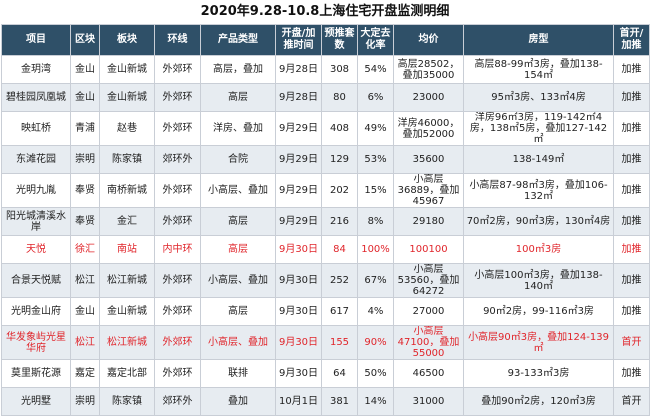 The height and width of the screenshot is (416, 650). I want to click on cell-unit-layout: 138-149㎡, so click(538, 159).